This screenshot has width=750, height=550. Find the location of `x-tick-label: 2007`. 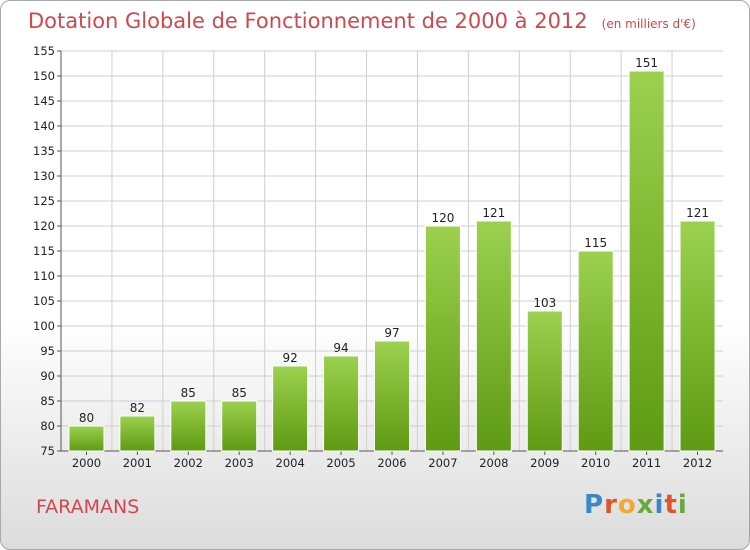

x-tick-label: 2007 is located at coordinates (442, 463).